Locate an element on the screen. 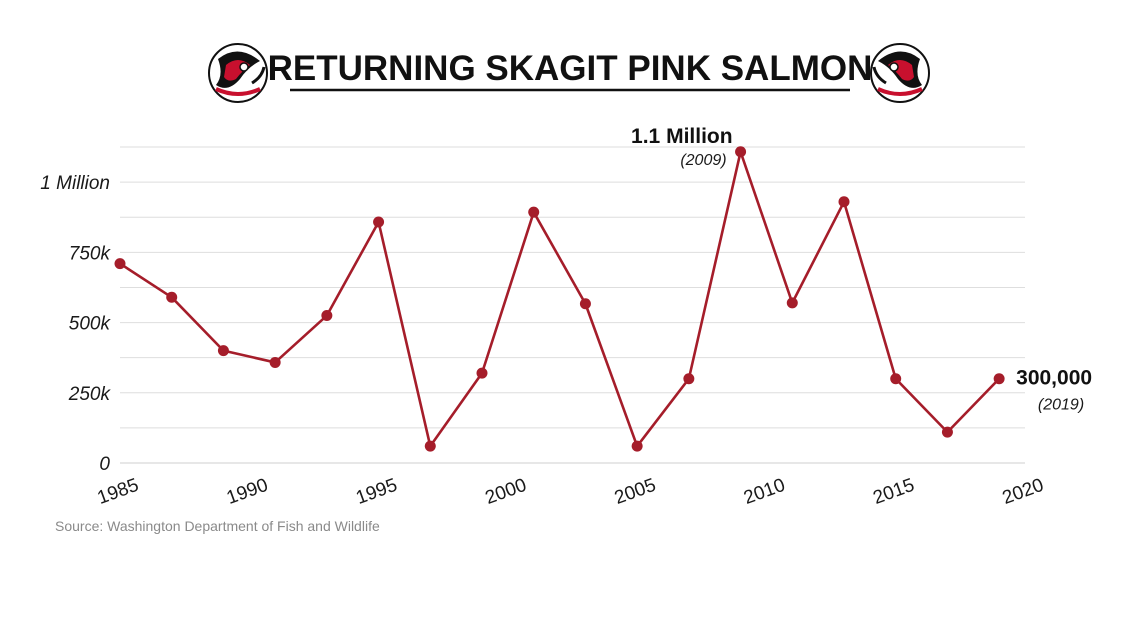 The height and width of the screenshot is (641, 1140). x-tick-label: 2015 is located at coordinates (893, 492).